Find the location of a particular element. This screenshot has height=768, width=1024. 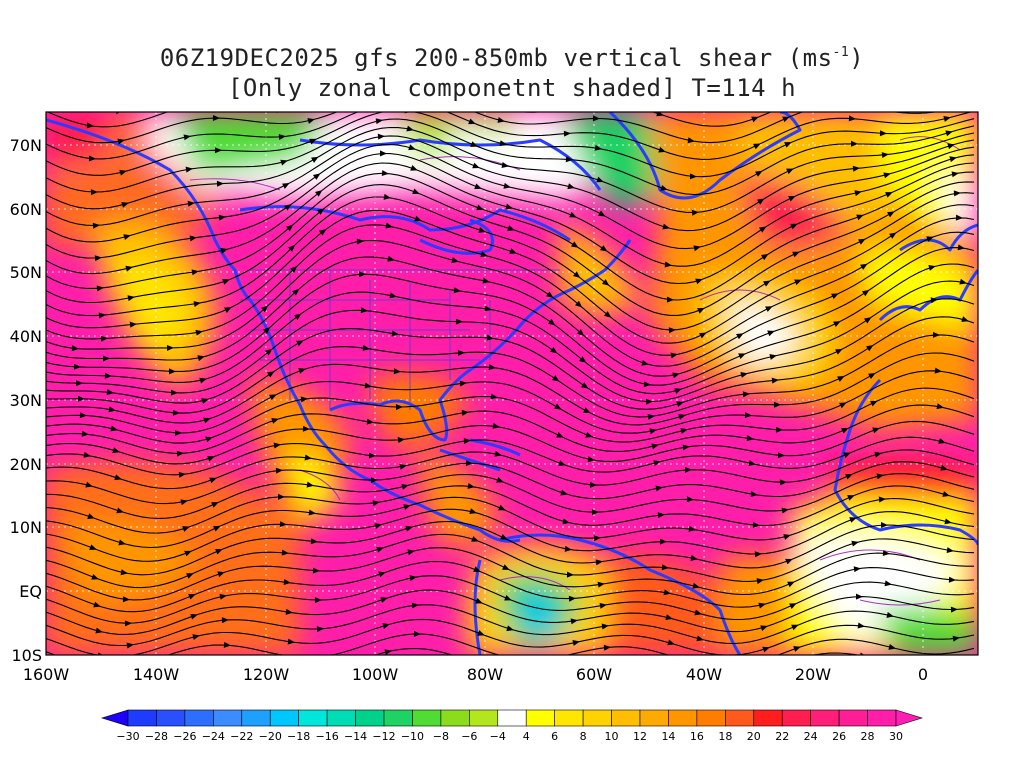

lat-label: EQ is located at coordinates (30, 591).